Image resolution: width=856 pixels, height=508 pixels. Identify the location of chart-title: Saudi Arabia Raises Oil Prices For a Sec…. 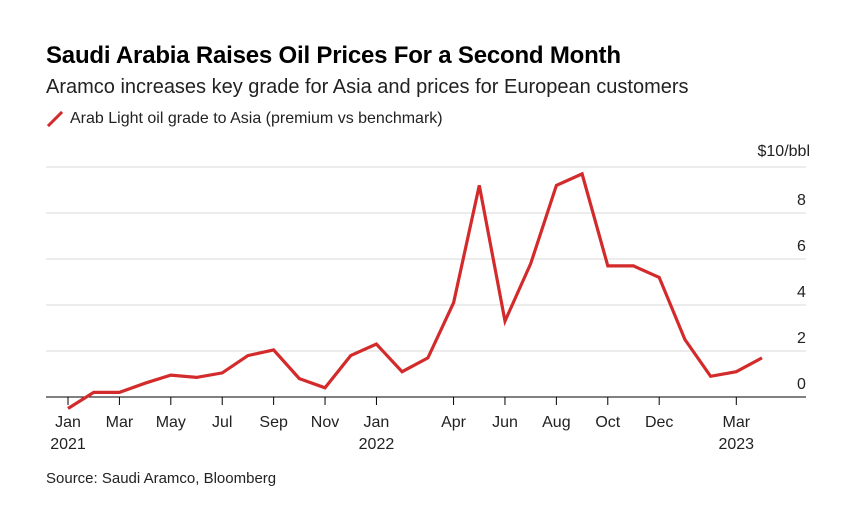
(333, 55).